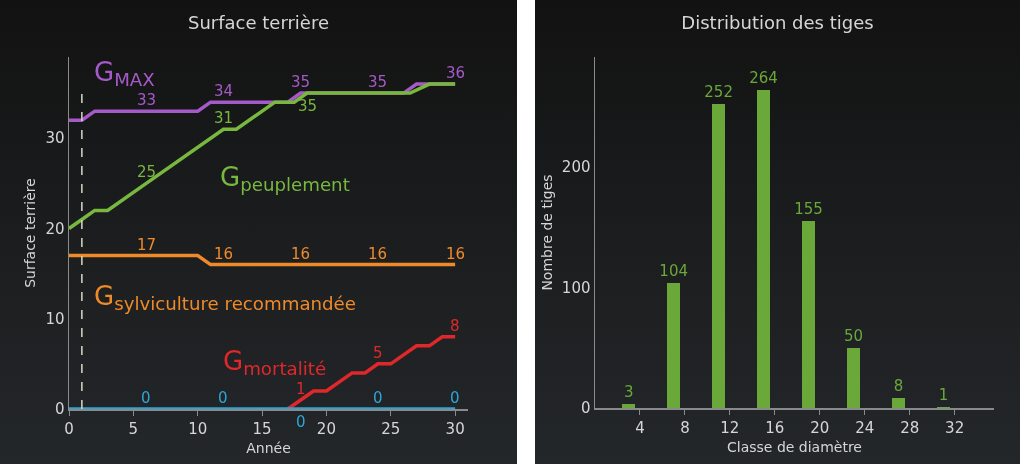 The width and height of the screenshot is (1020, 464). I want to click on data-label: 3, so click(628, 392).